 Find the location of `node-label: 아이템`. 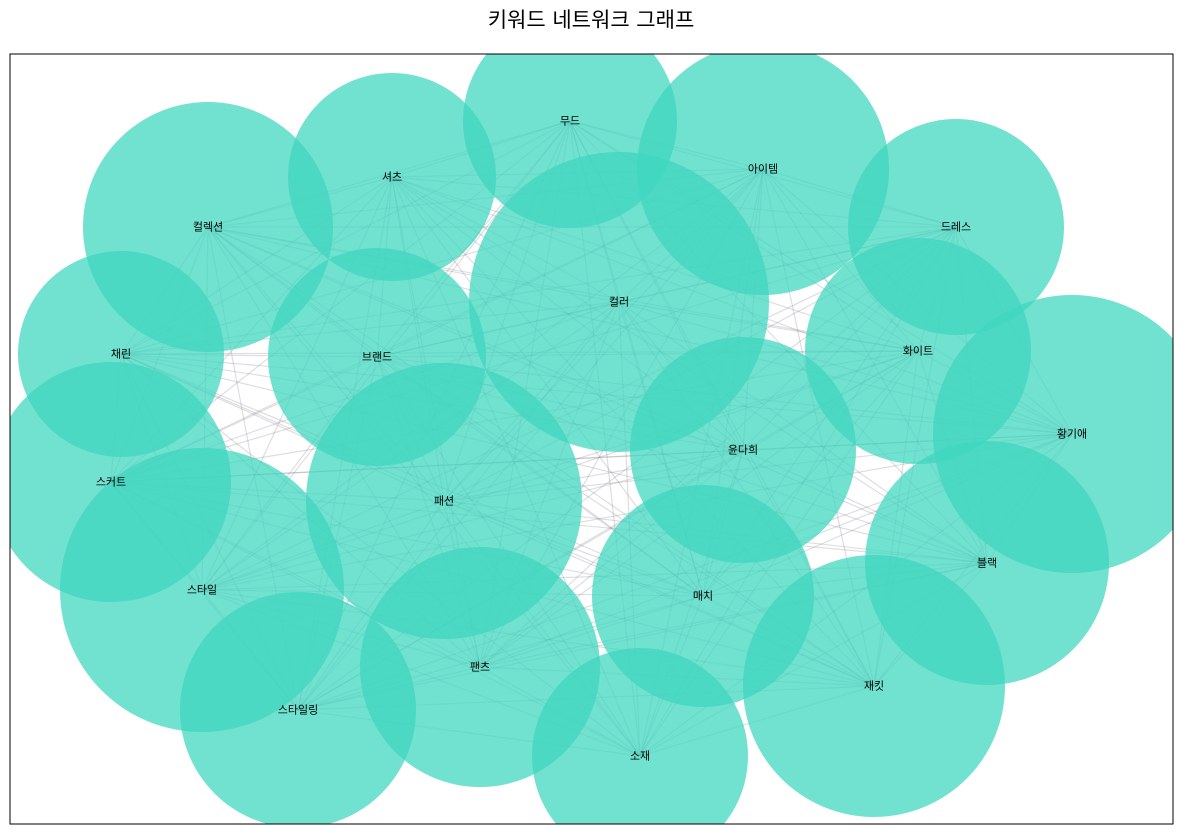

node-label: 아이템 is located at coordinates (763, 169).